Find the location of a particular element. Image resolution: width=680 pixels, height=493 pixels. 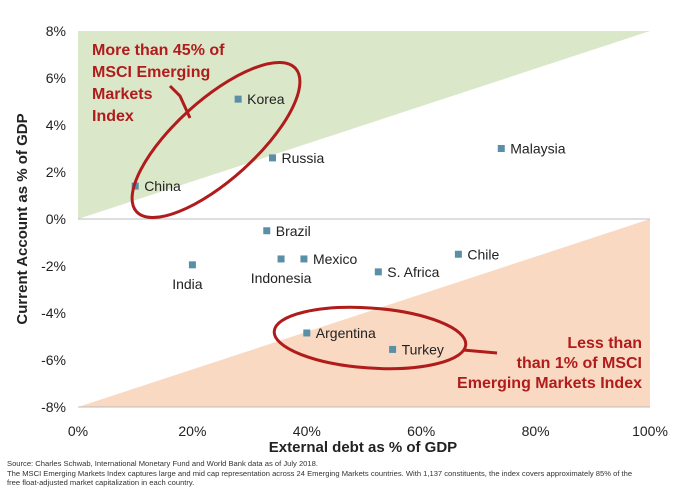

point-label: Malaysia is located at coordinates (537, 149).